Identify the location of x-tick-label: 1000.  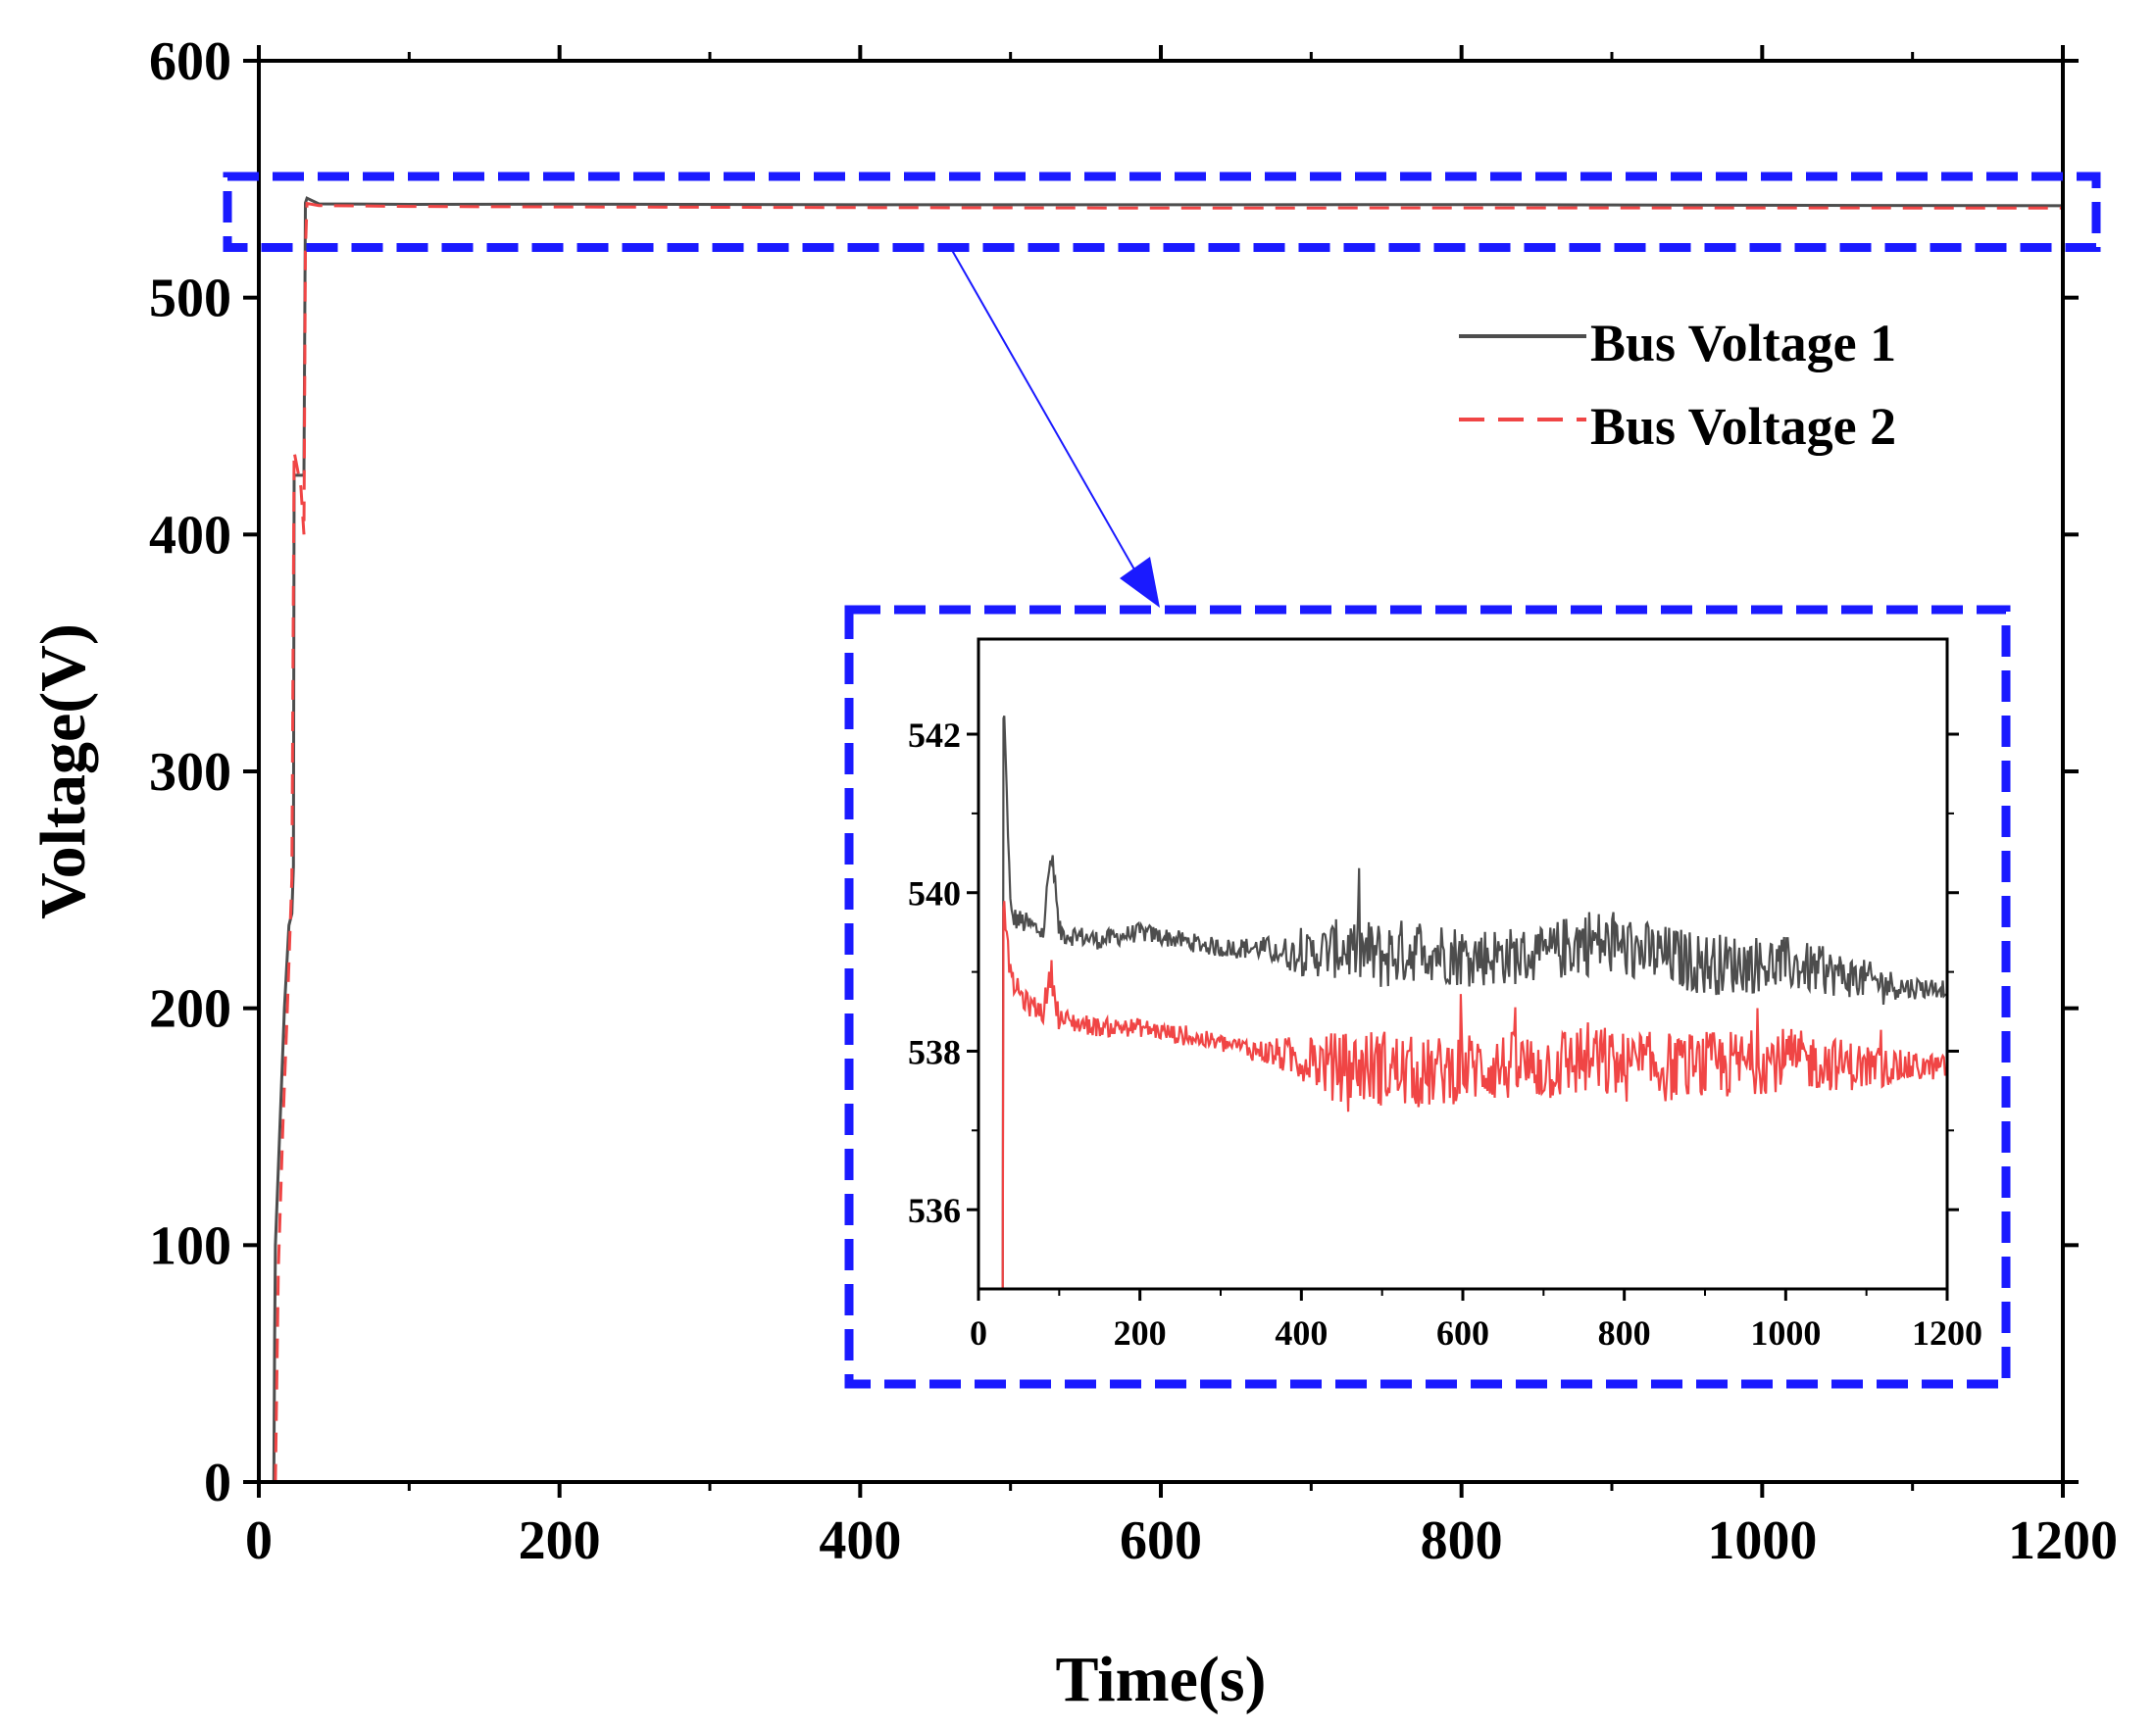
(1762, 1540).